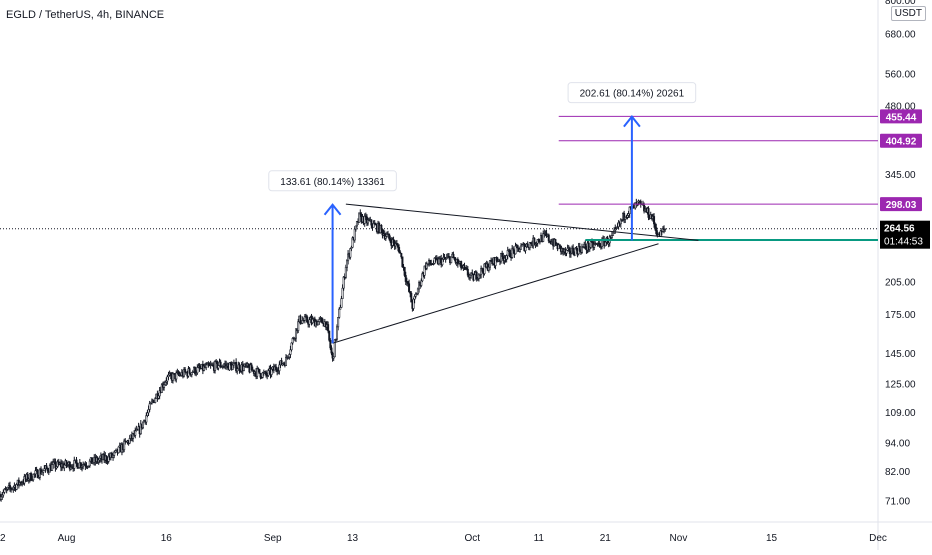 Image resolution: width=932 pixels, height=555 pixels. I want to click on triangle-upper-trendline, so click(522, 222).